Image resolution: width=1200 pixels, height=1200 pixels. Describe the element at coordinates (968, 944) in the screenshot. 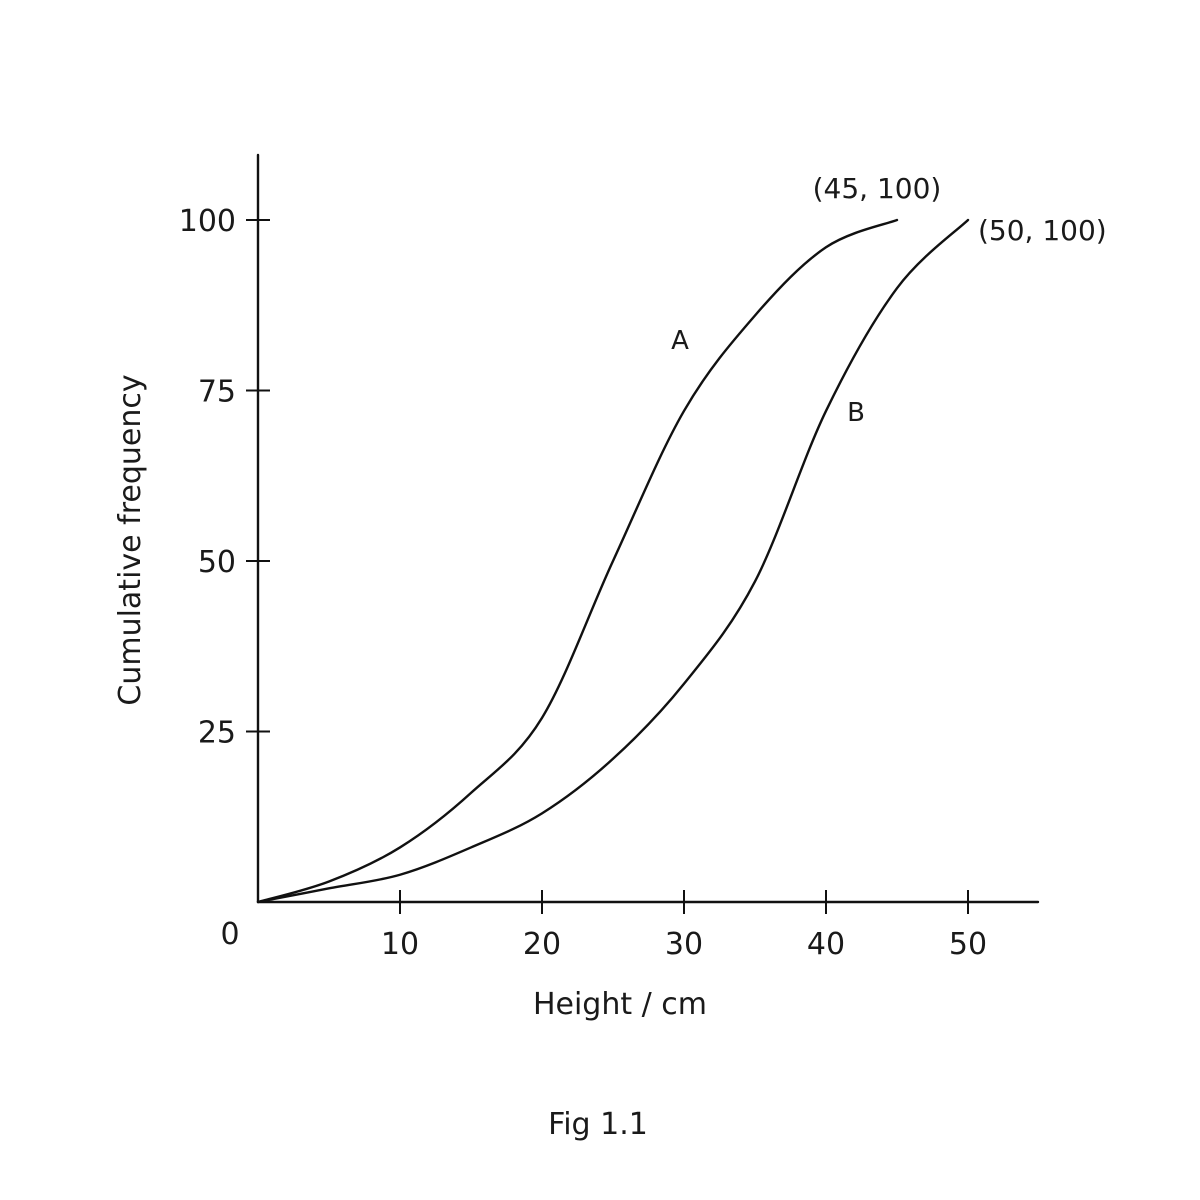

I see `x-tick-label: 50` at that location.